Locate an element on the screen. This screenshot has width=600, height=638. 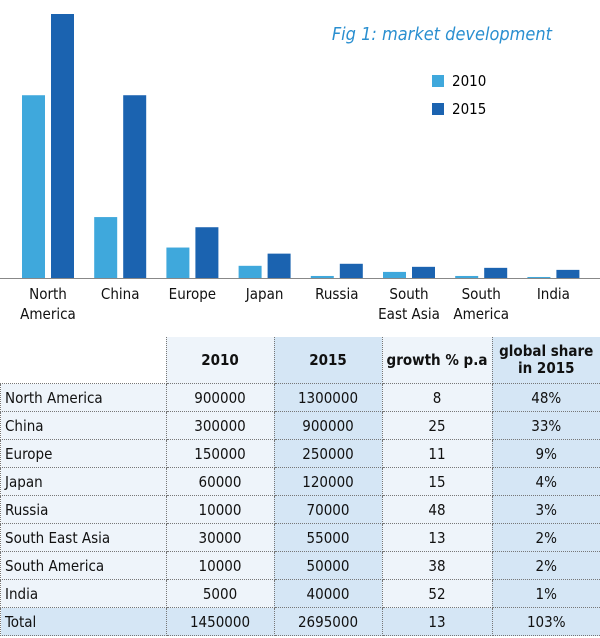
table-row: China 300000 900000 25 33% is located at coordinates (300, 425).